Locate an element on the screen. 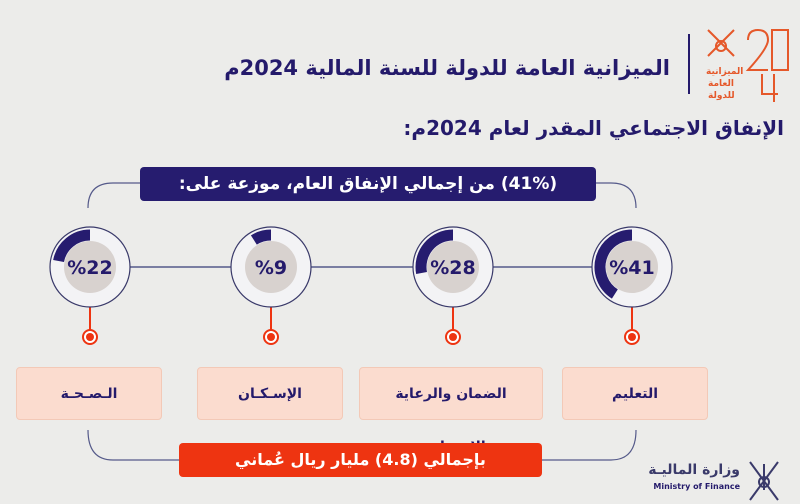 The width and height of the screenshot is (800, 504). total-banner: بإجمالي (4.8) مليار ريال عُماني is located at coordinates (360, 460).